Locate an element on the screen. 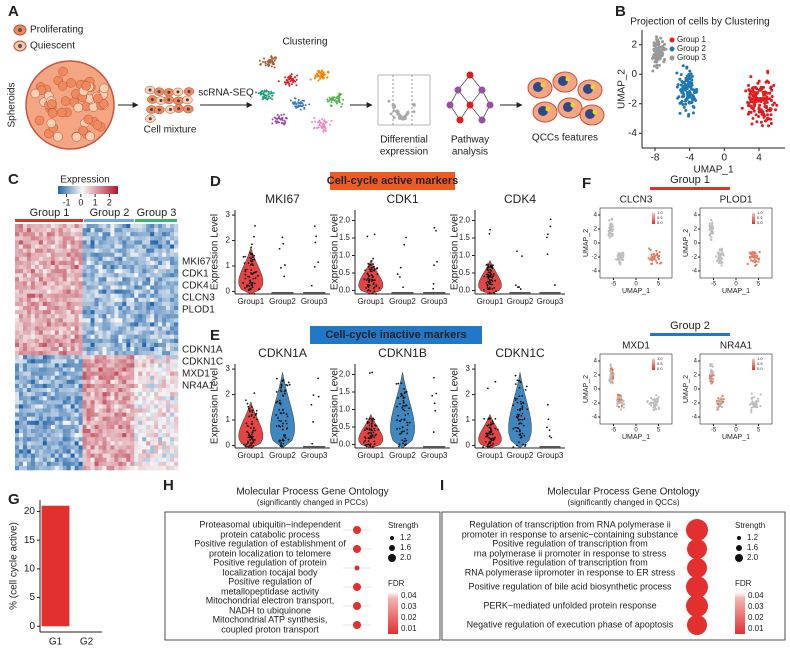 The height and width of the screenshot is (650, 790). legend-text: 0.01 is located at coordinates (409, 628).